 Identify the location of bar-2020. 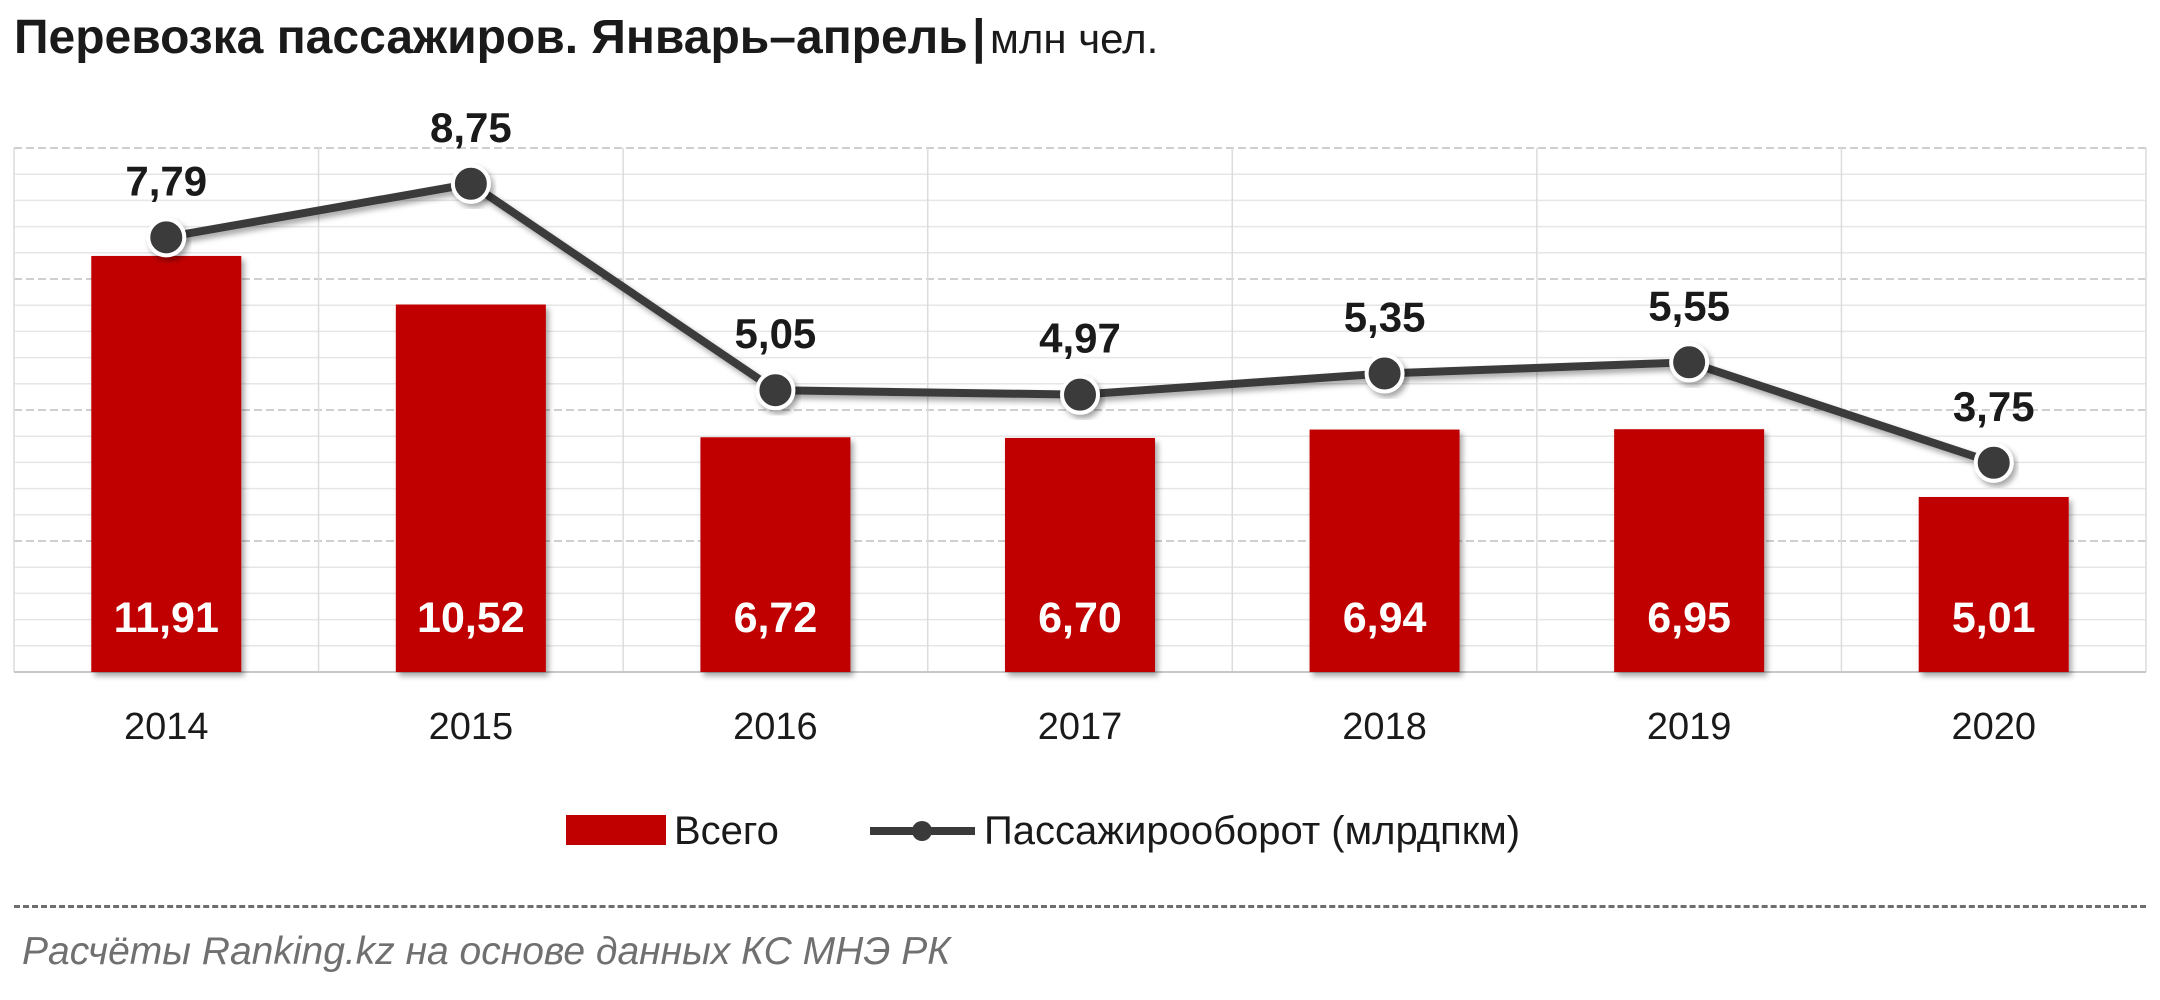
(1993, 584).